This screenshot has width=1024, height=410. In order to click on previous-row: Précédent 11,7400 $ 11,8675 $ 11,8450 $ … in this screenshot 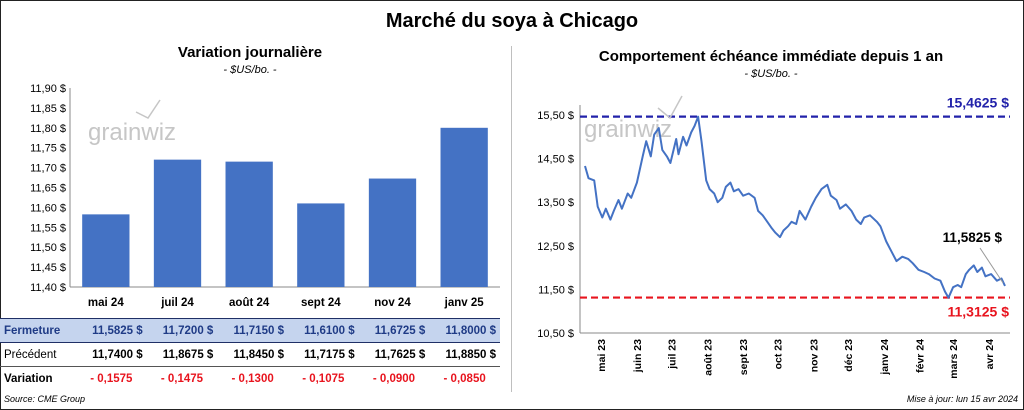, I will do `click(250, 355)`.